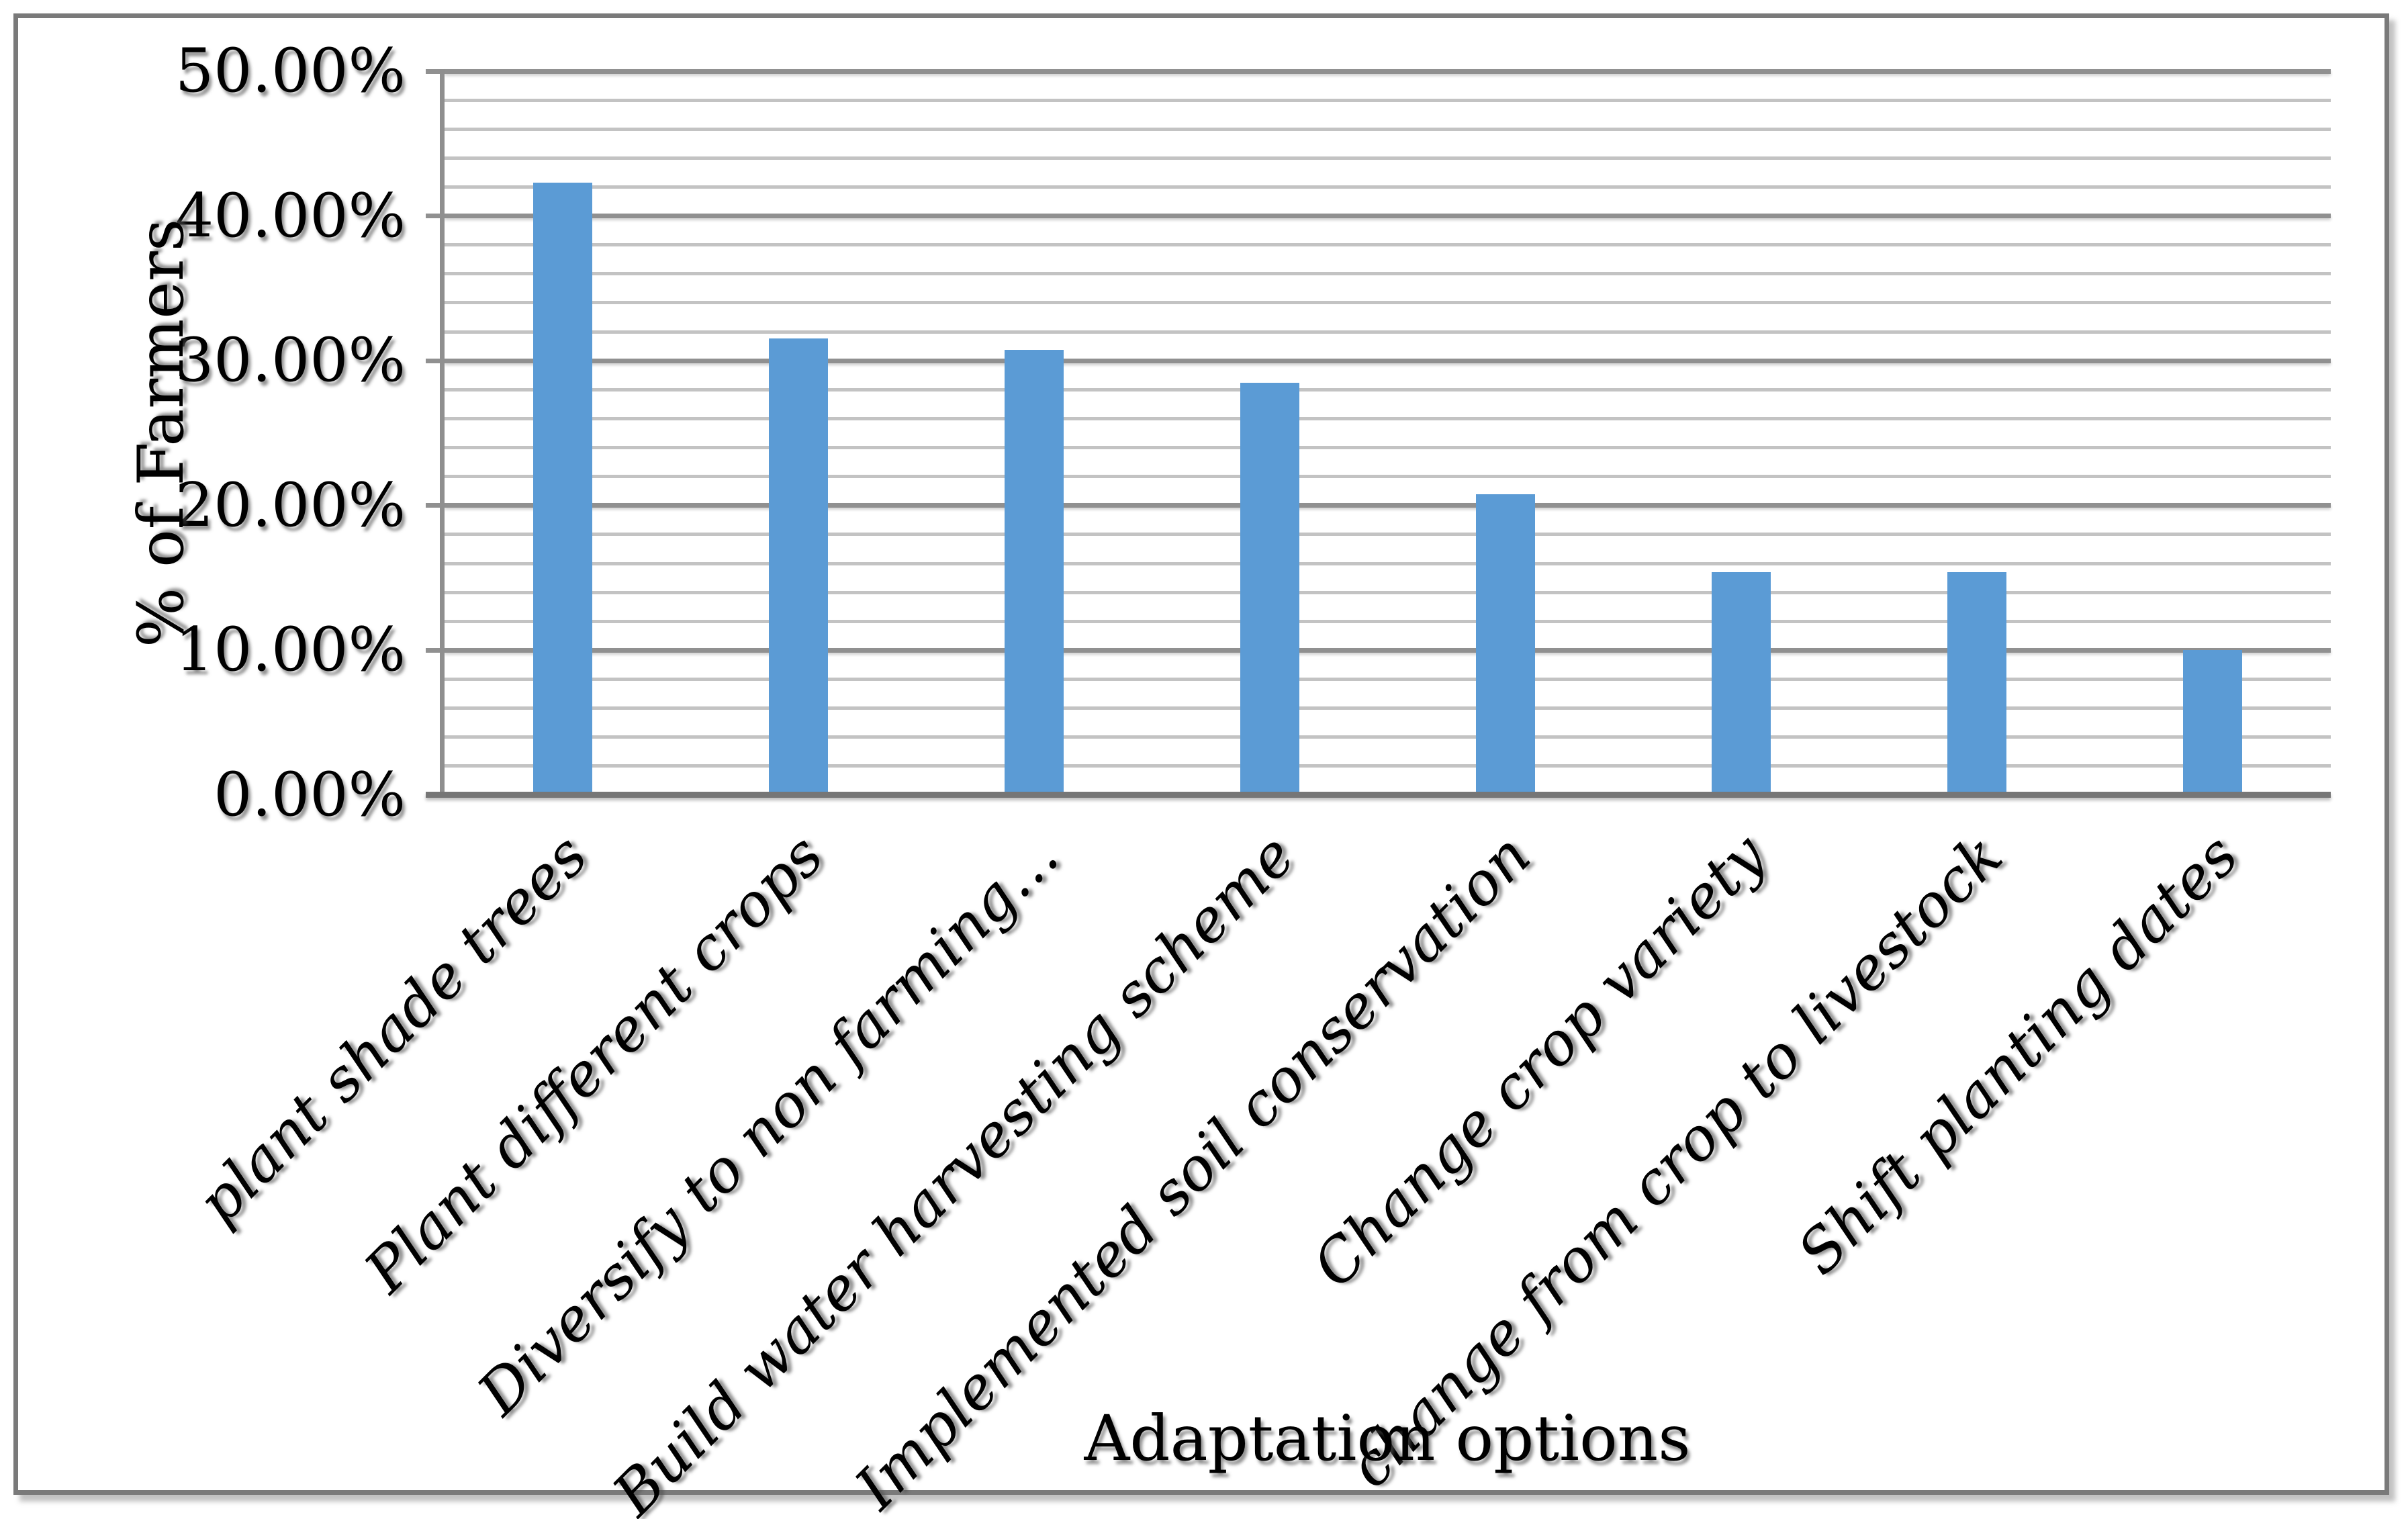 This screenshot has height=1519, width=2408. I want to click on y-axis-title: % of Farmers, so click(161, 433).